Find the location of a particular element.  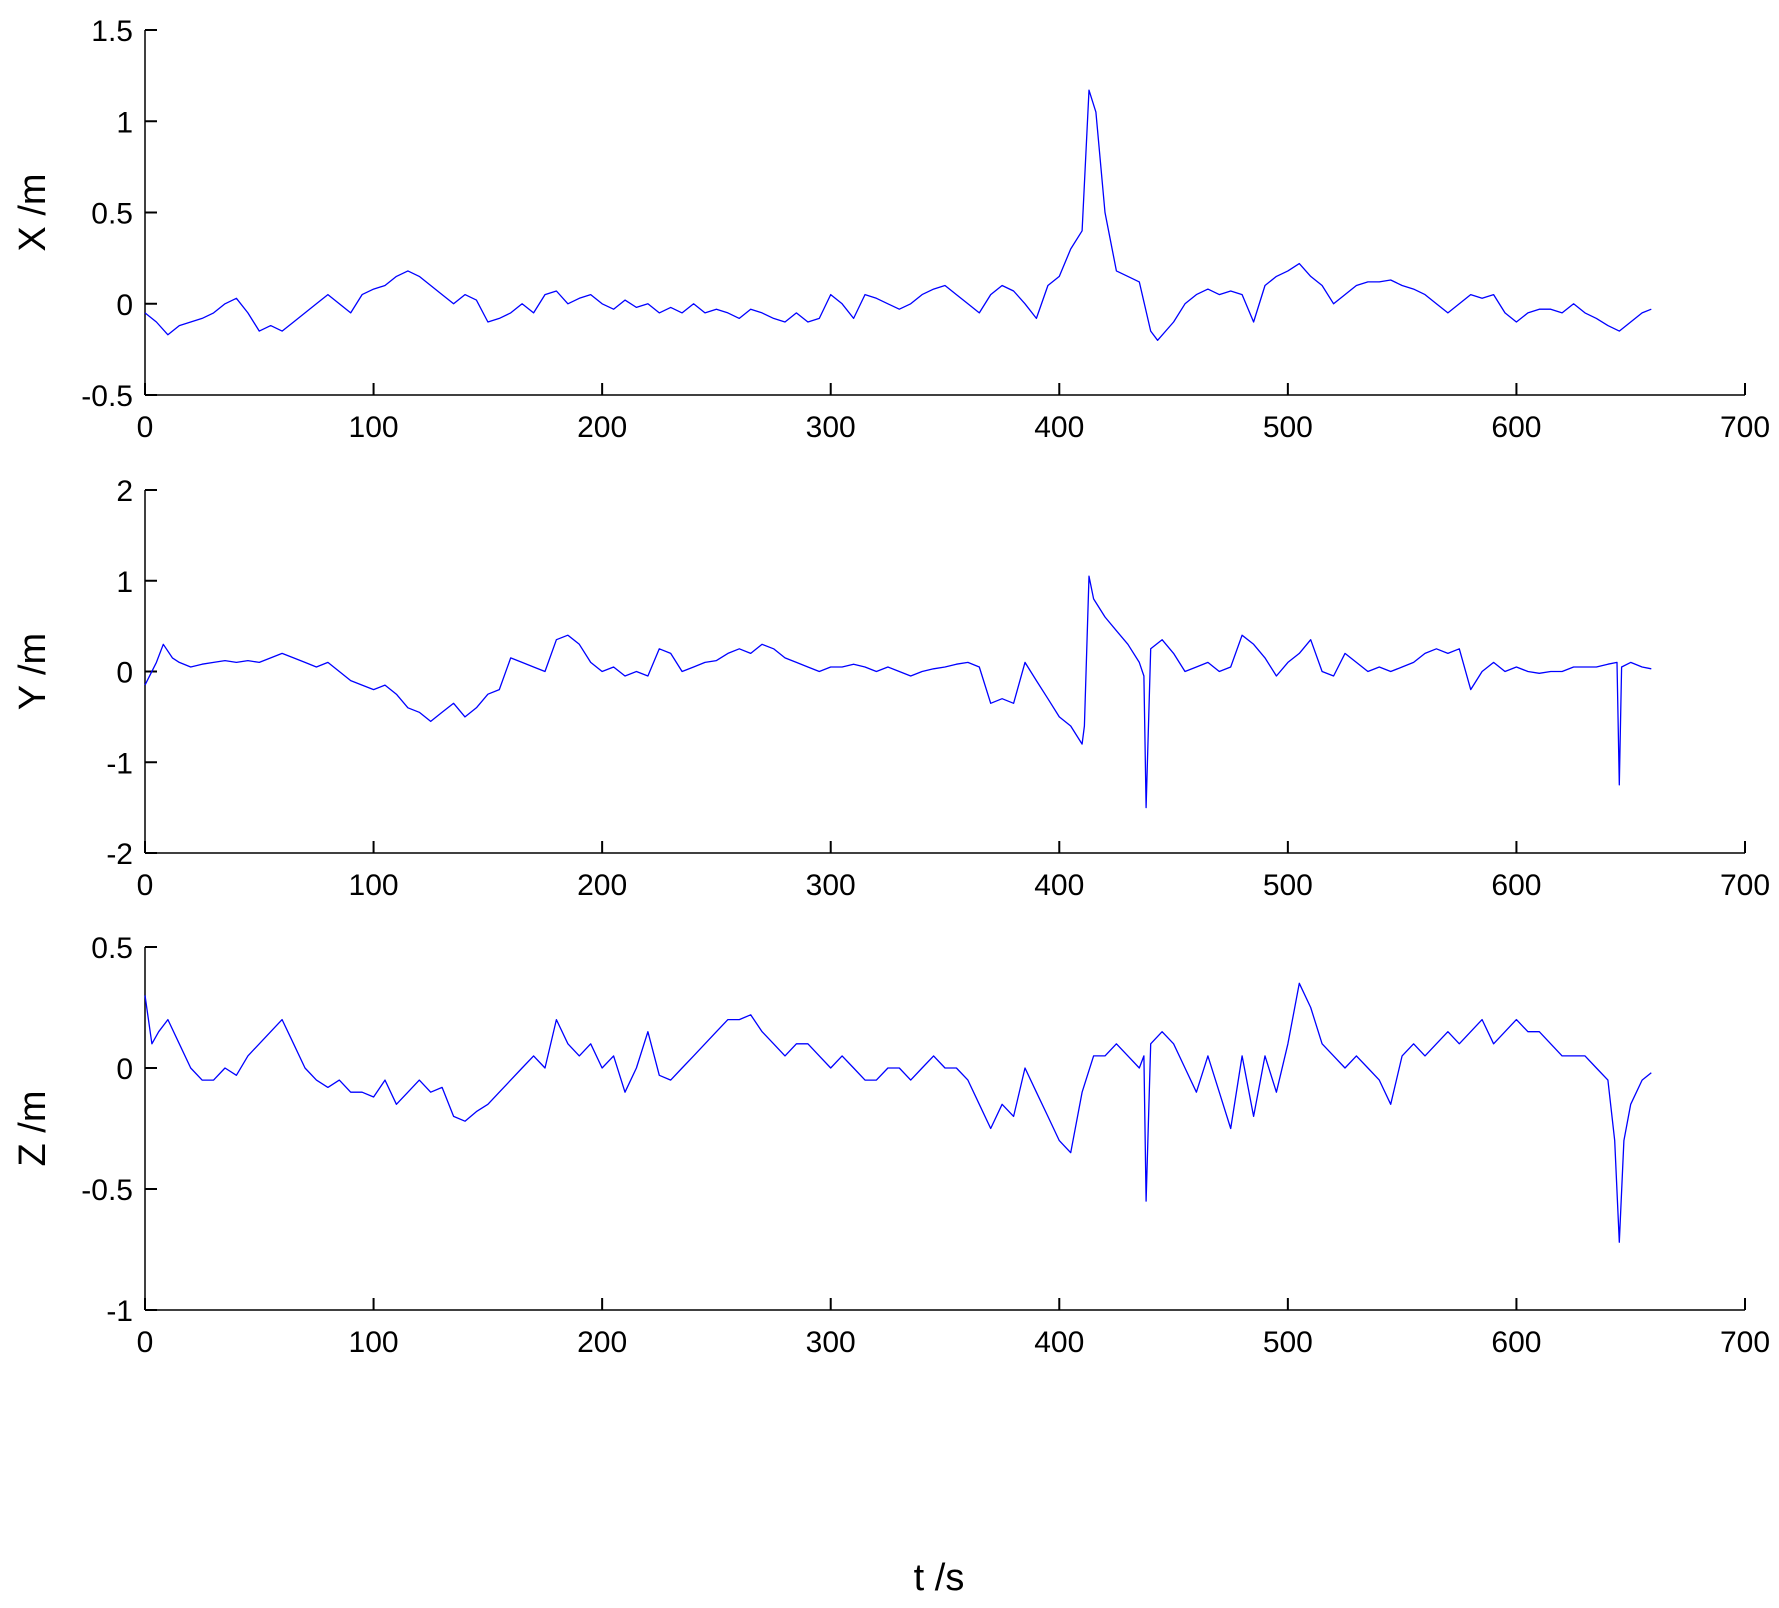

x-axis-label: t /s is located at coordinates (939, 1578).